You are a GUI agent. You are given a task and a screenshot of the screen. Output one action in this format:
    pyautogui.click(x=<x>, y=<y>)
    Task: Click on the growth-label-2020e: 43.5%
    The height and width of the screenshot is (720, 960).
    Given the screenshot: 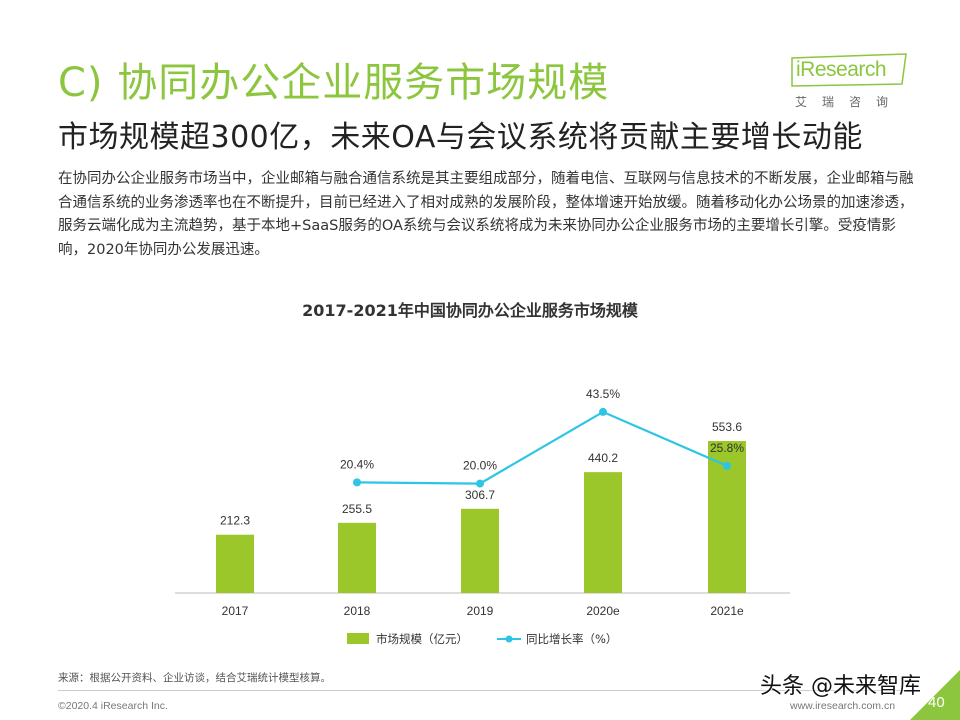 What is the action you would take?
    pyautogui.click(x=603, y=394)
    